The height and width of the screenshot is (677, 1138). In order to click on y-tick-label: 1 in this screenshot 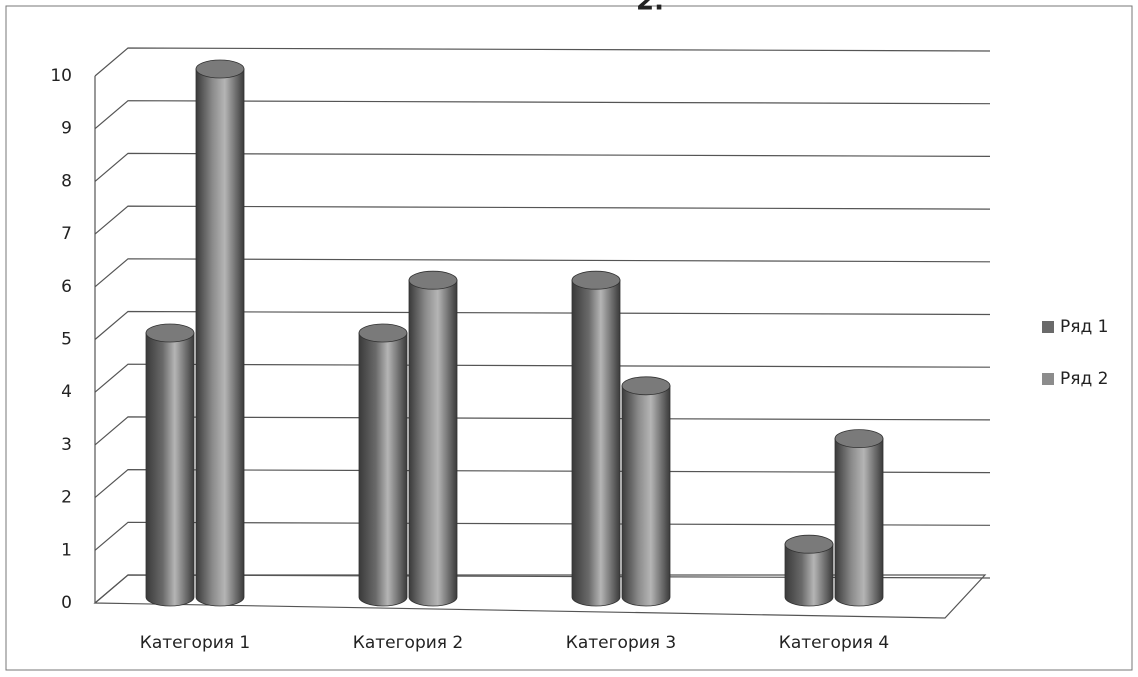, I will do `click(66, 550)`.